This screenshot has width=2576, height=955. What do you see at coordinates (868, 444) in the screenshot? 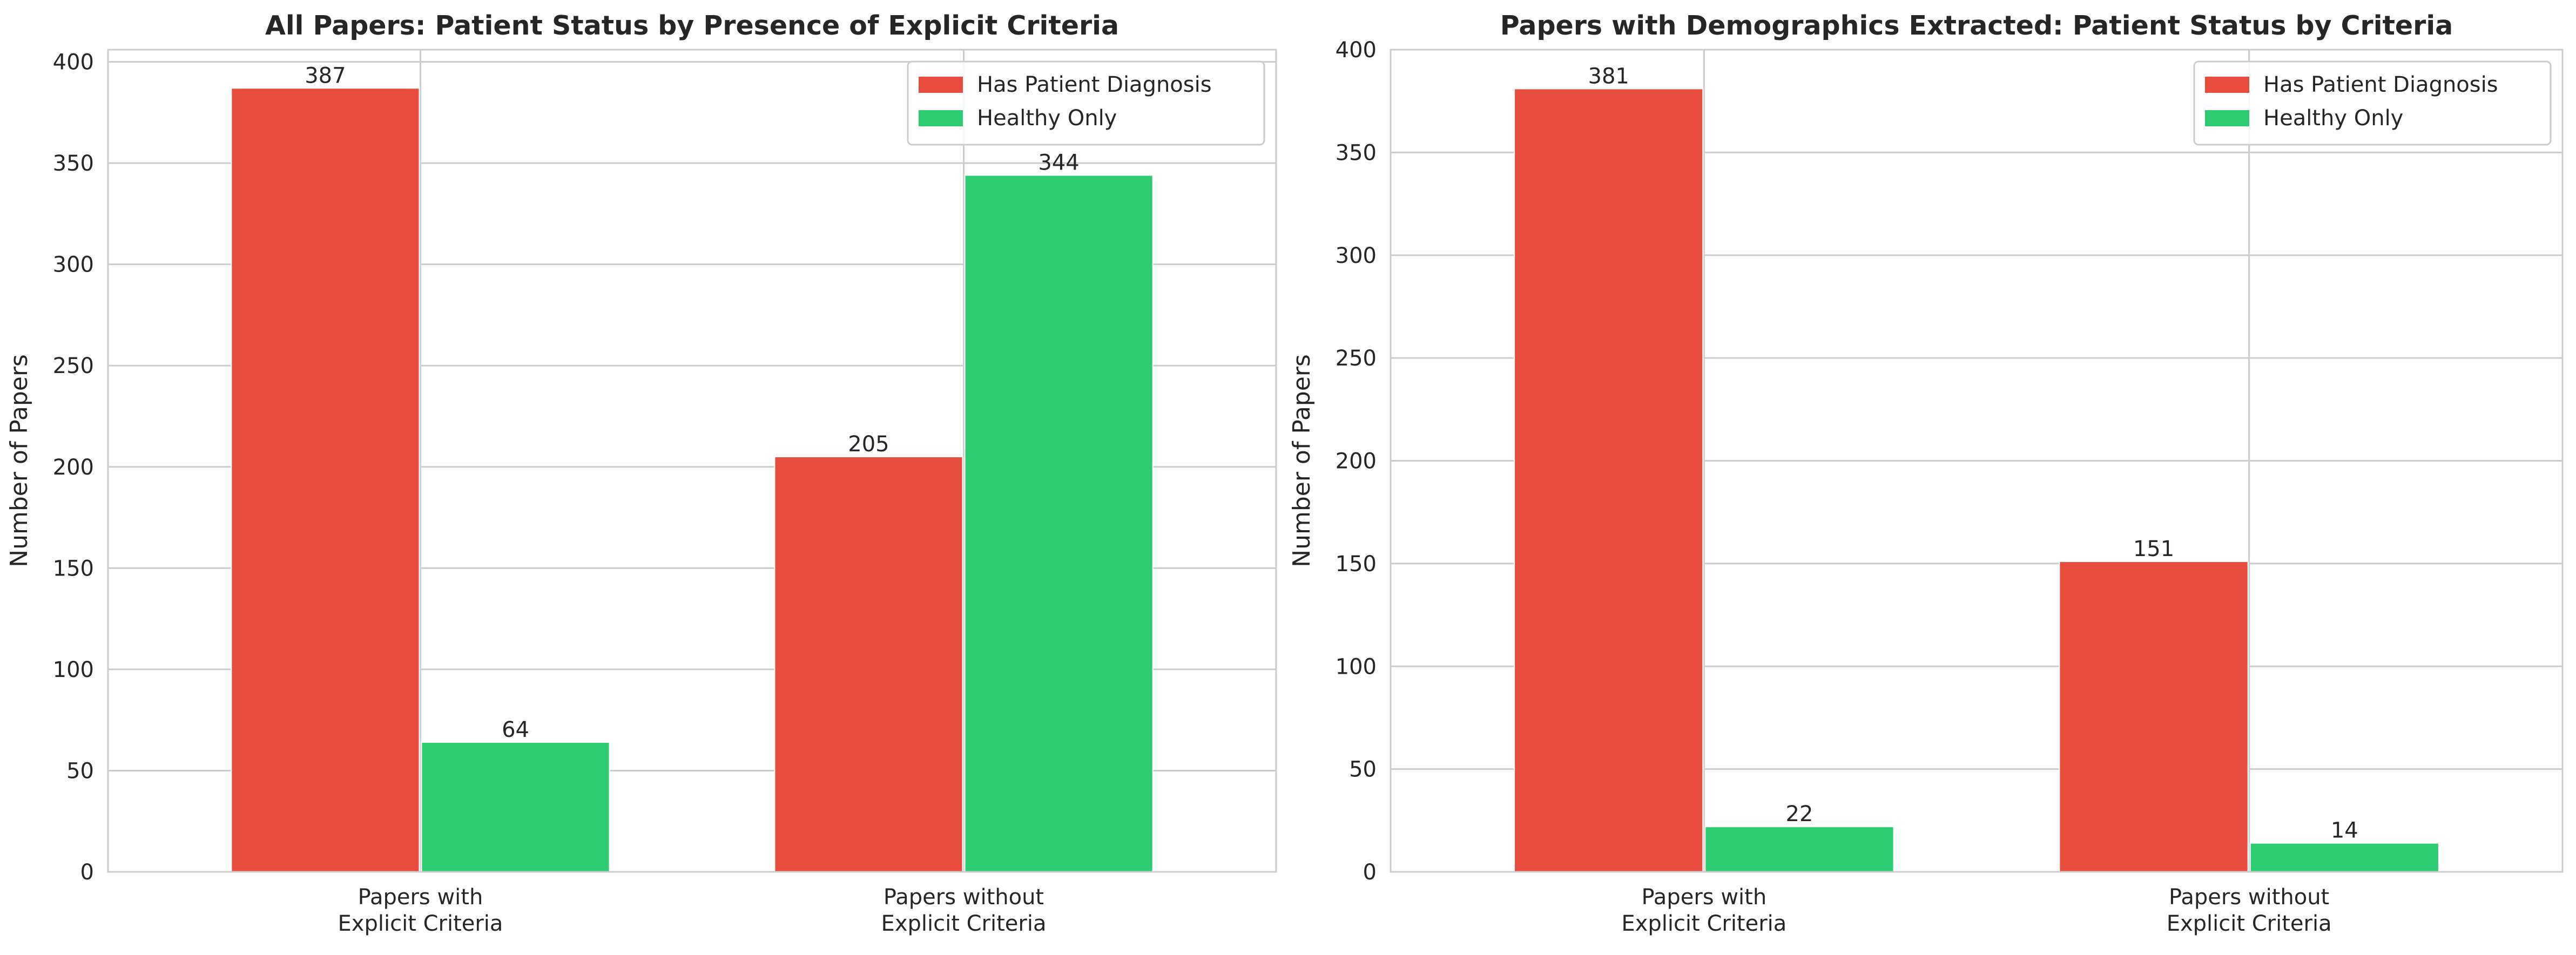
I see `bar-data-label: 205` at bounding box center [868, 444].